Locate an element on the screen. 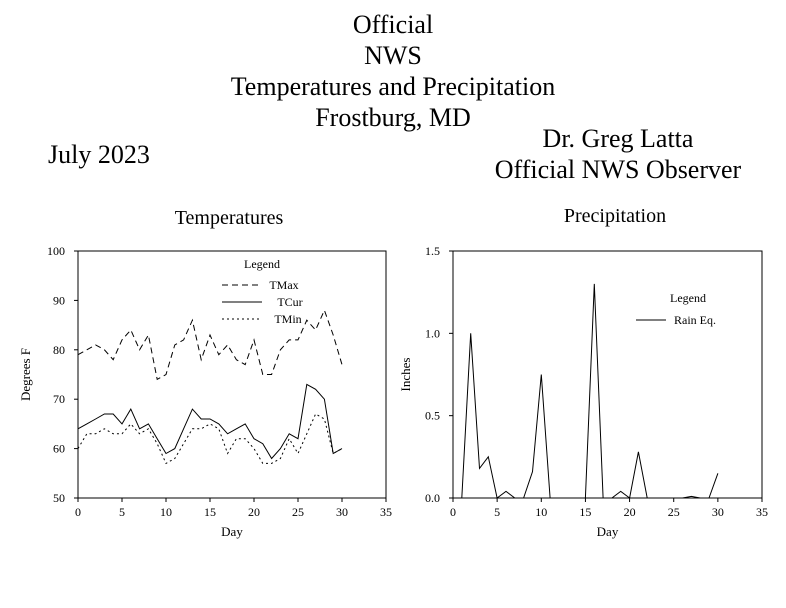 Image resolution: width=786 pixels, height=608 pixels. chart2-x-axis-label: Day is located at coordinates (608, 531).